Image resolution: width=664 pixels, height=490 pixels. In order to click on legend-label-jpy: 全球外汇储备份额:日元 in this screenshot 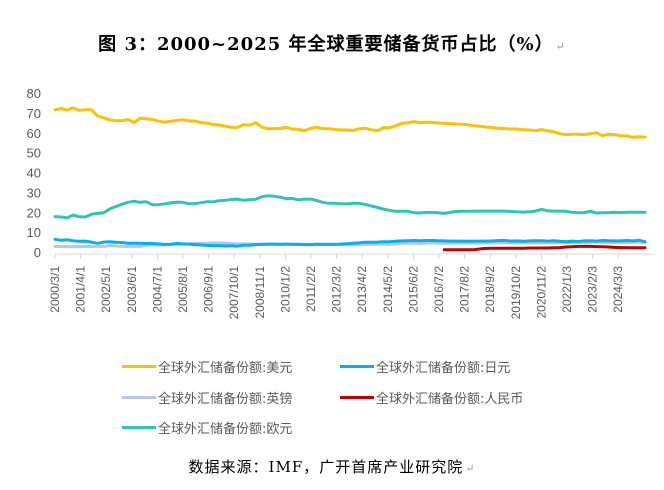, I will do `click(443, 368)`.